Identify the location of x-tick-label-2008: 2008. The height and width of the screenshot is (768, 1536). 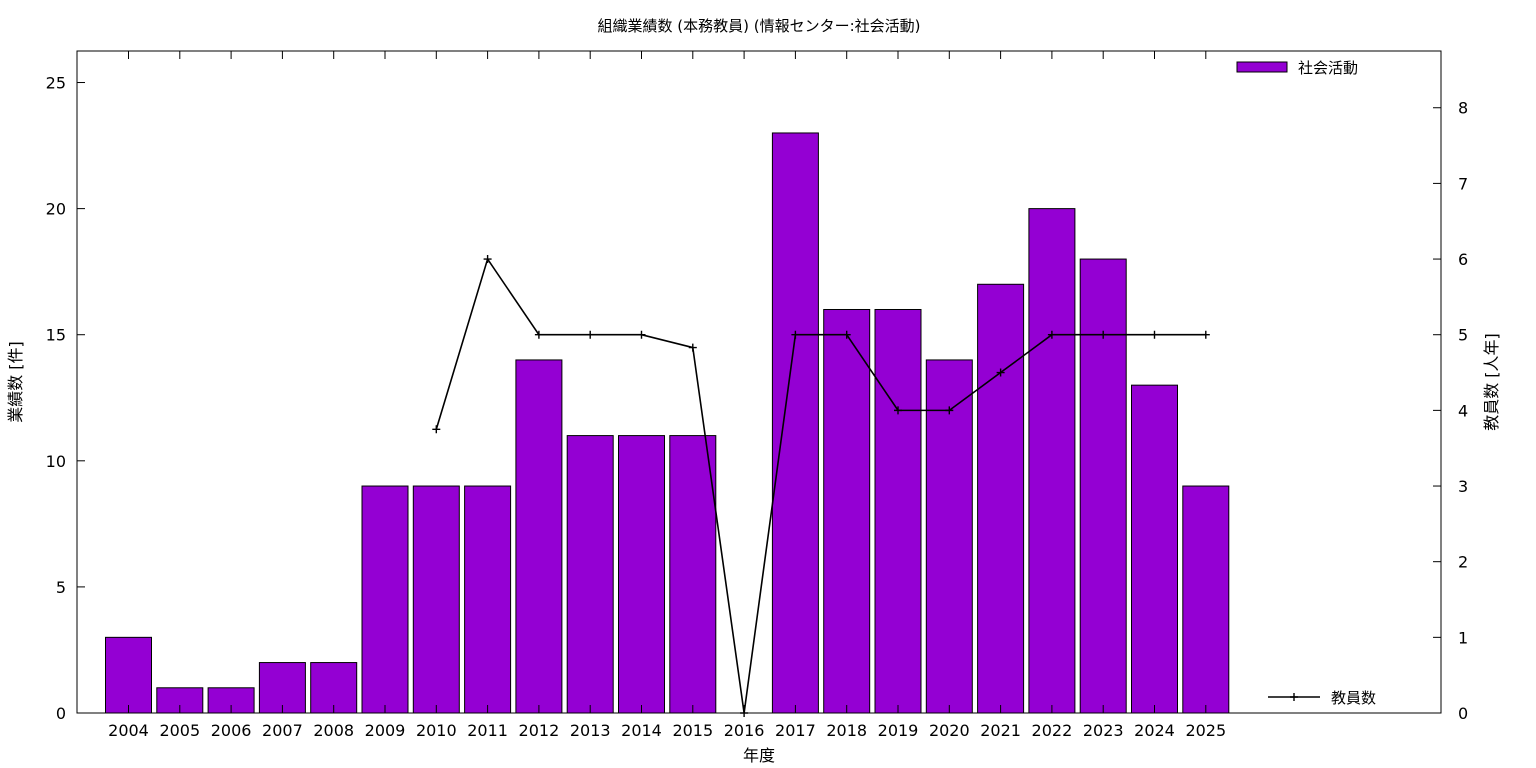
(333, 730).